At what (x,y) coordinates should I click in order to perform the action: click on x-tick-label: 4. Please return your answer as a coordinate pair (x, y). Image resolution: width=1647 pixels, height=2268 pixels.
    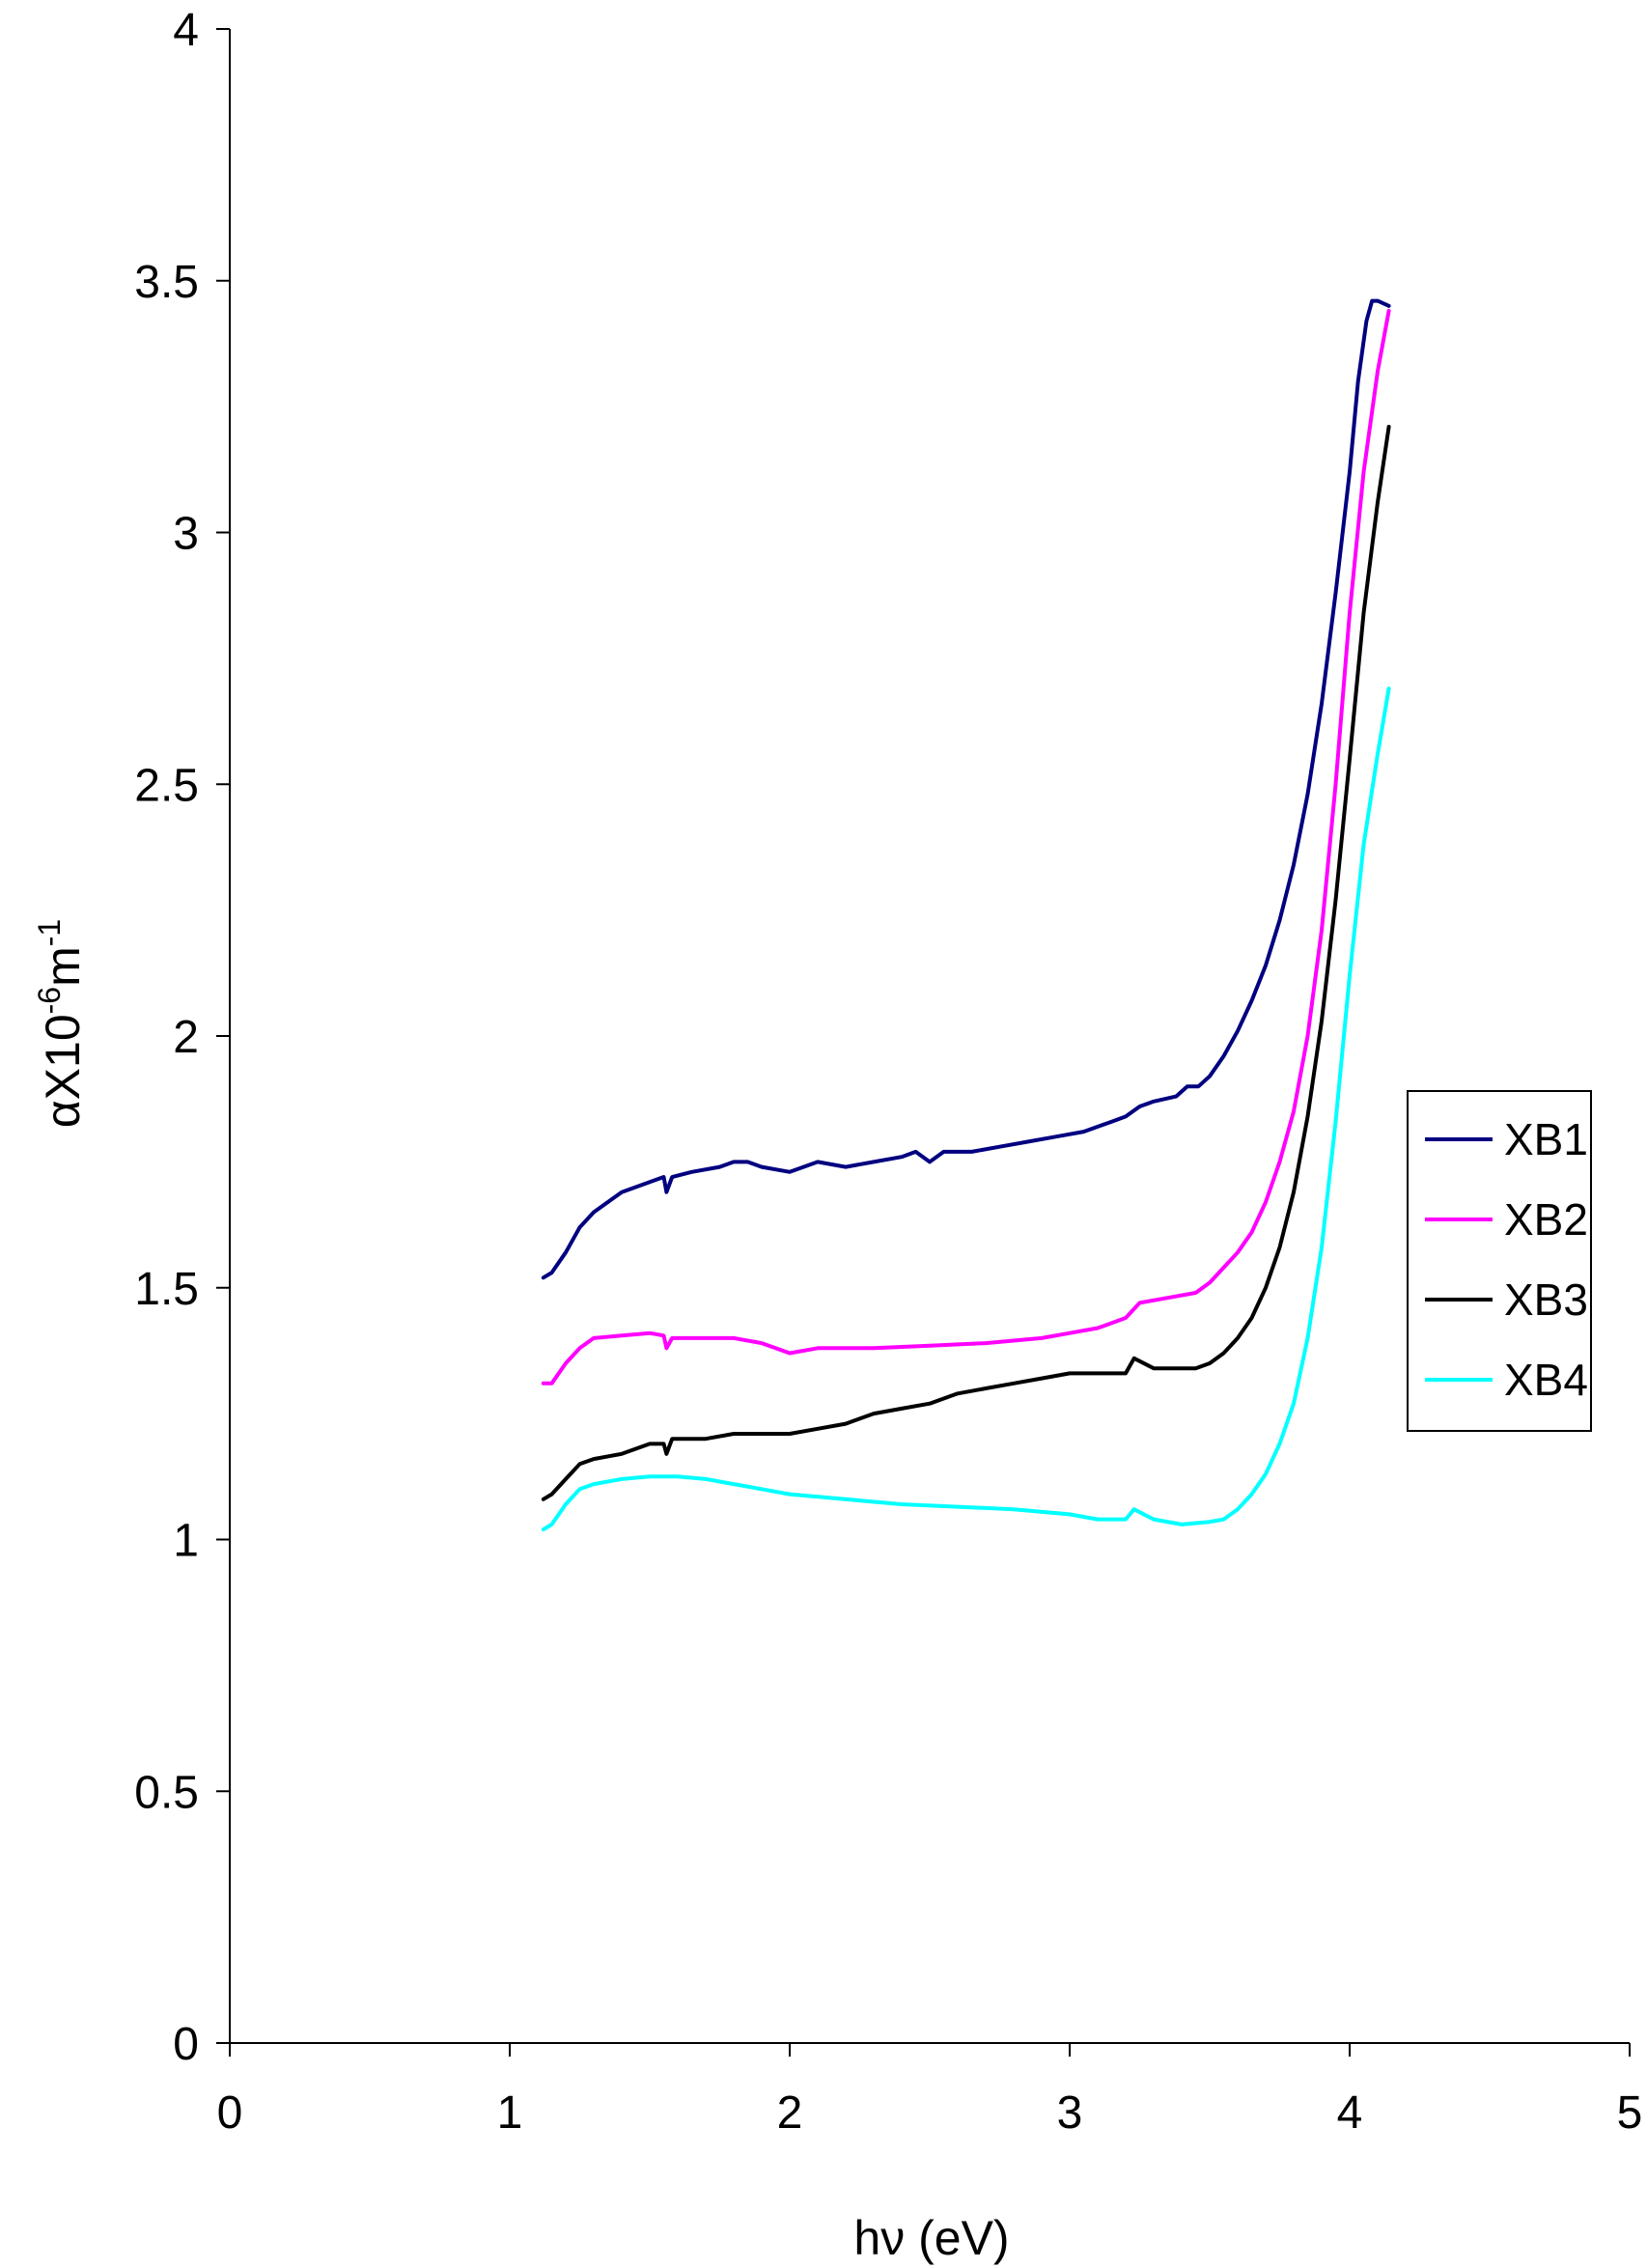
    Looking at the image, I should click on (1350, 2113).